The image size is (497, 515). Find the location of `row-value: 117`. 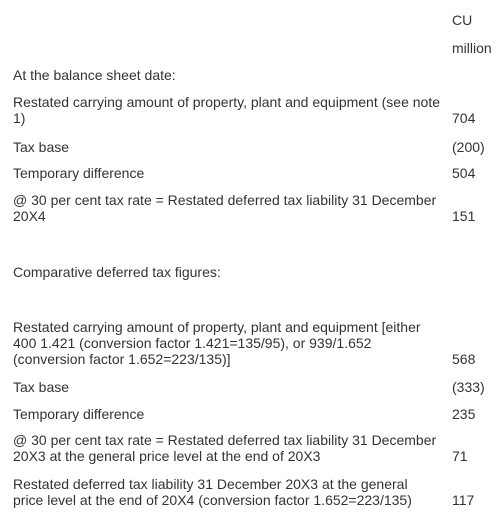

row-value: 117 is located at coordinates (463, 500).